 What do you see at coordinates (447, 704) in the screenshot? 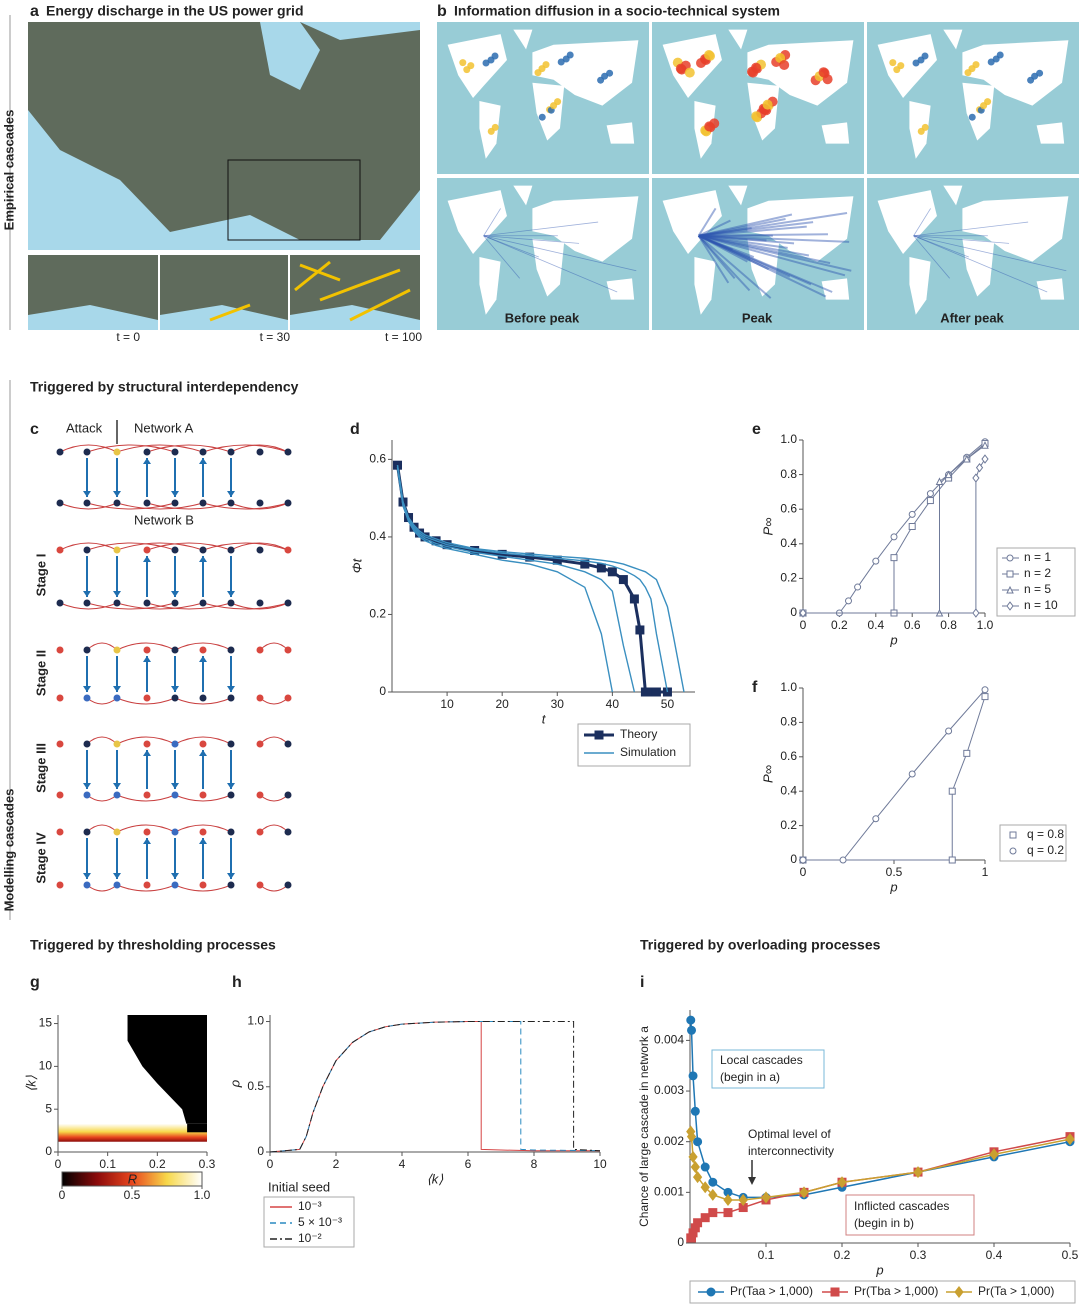
I see `x-tick-label: 10` at bounding box center [447, 704].